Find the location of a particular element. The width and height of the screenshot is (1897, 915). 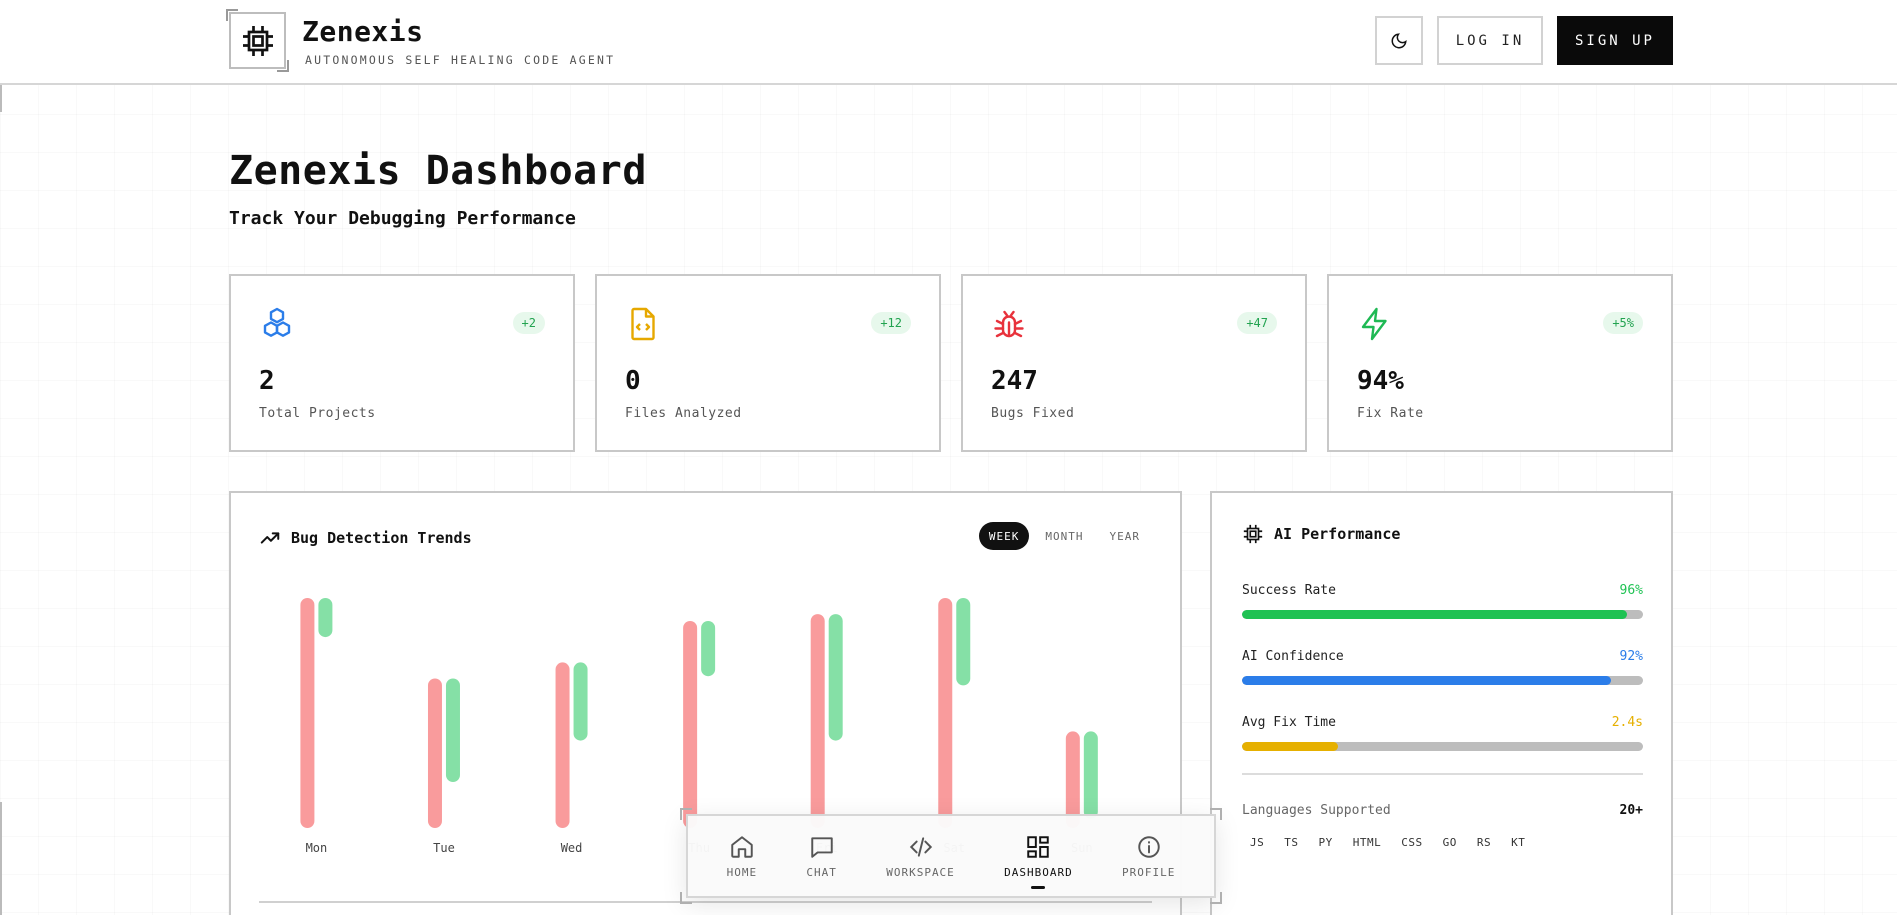

nav-item-profile: PROFILE is located at coordinates (1148, 856).